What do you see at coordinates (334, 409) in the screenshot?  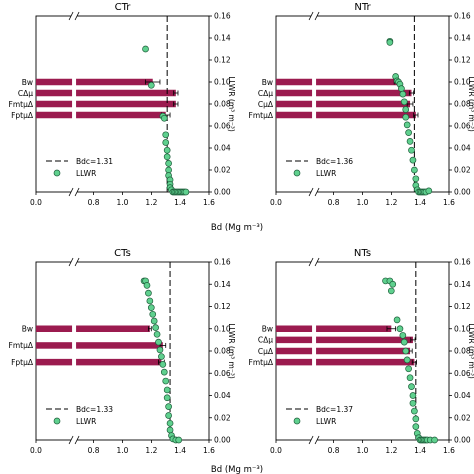 I see `legend-bdc-label: Bdc=1.37` at bounding box center [334, 409].